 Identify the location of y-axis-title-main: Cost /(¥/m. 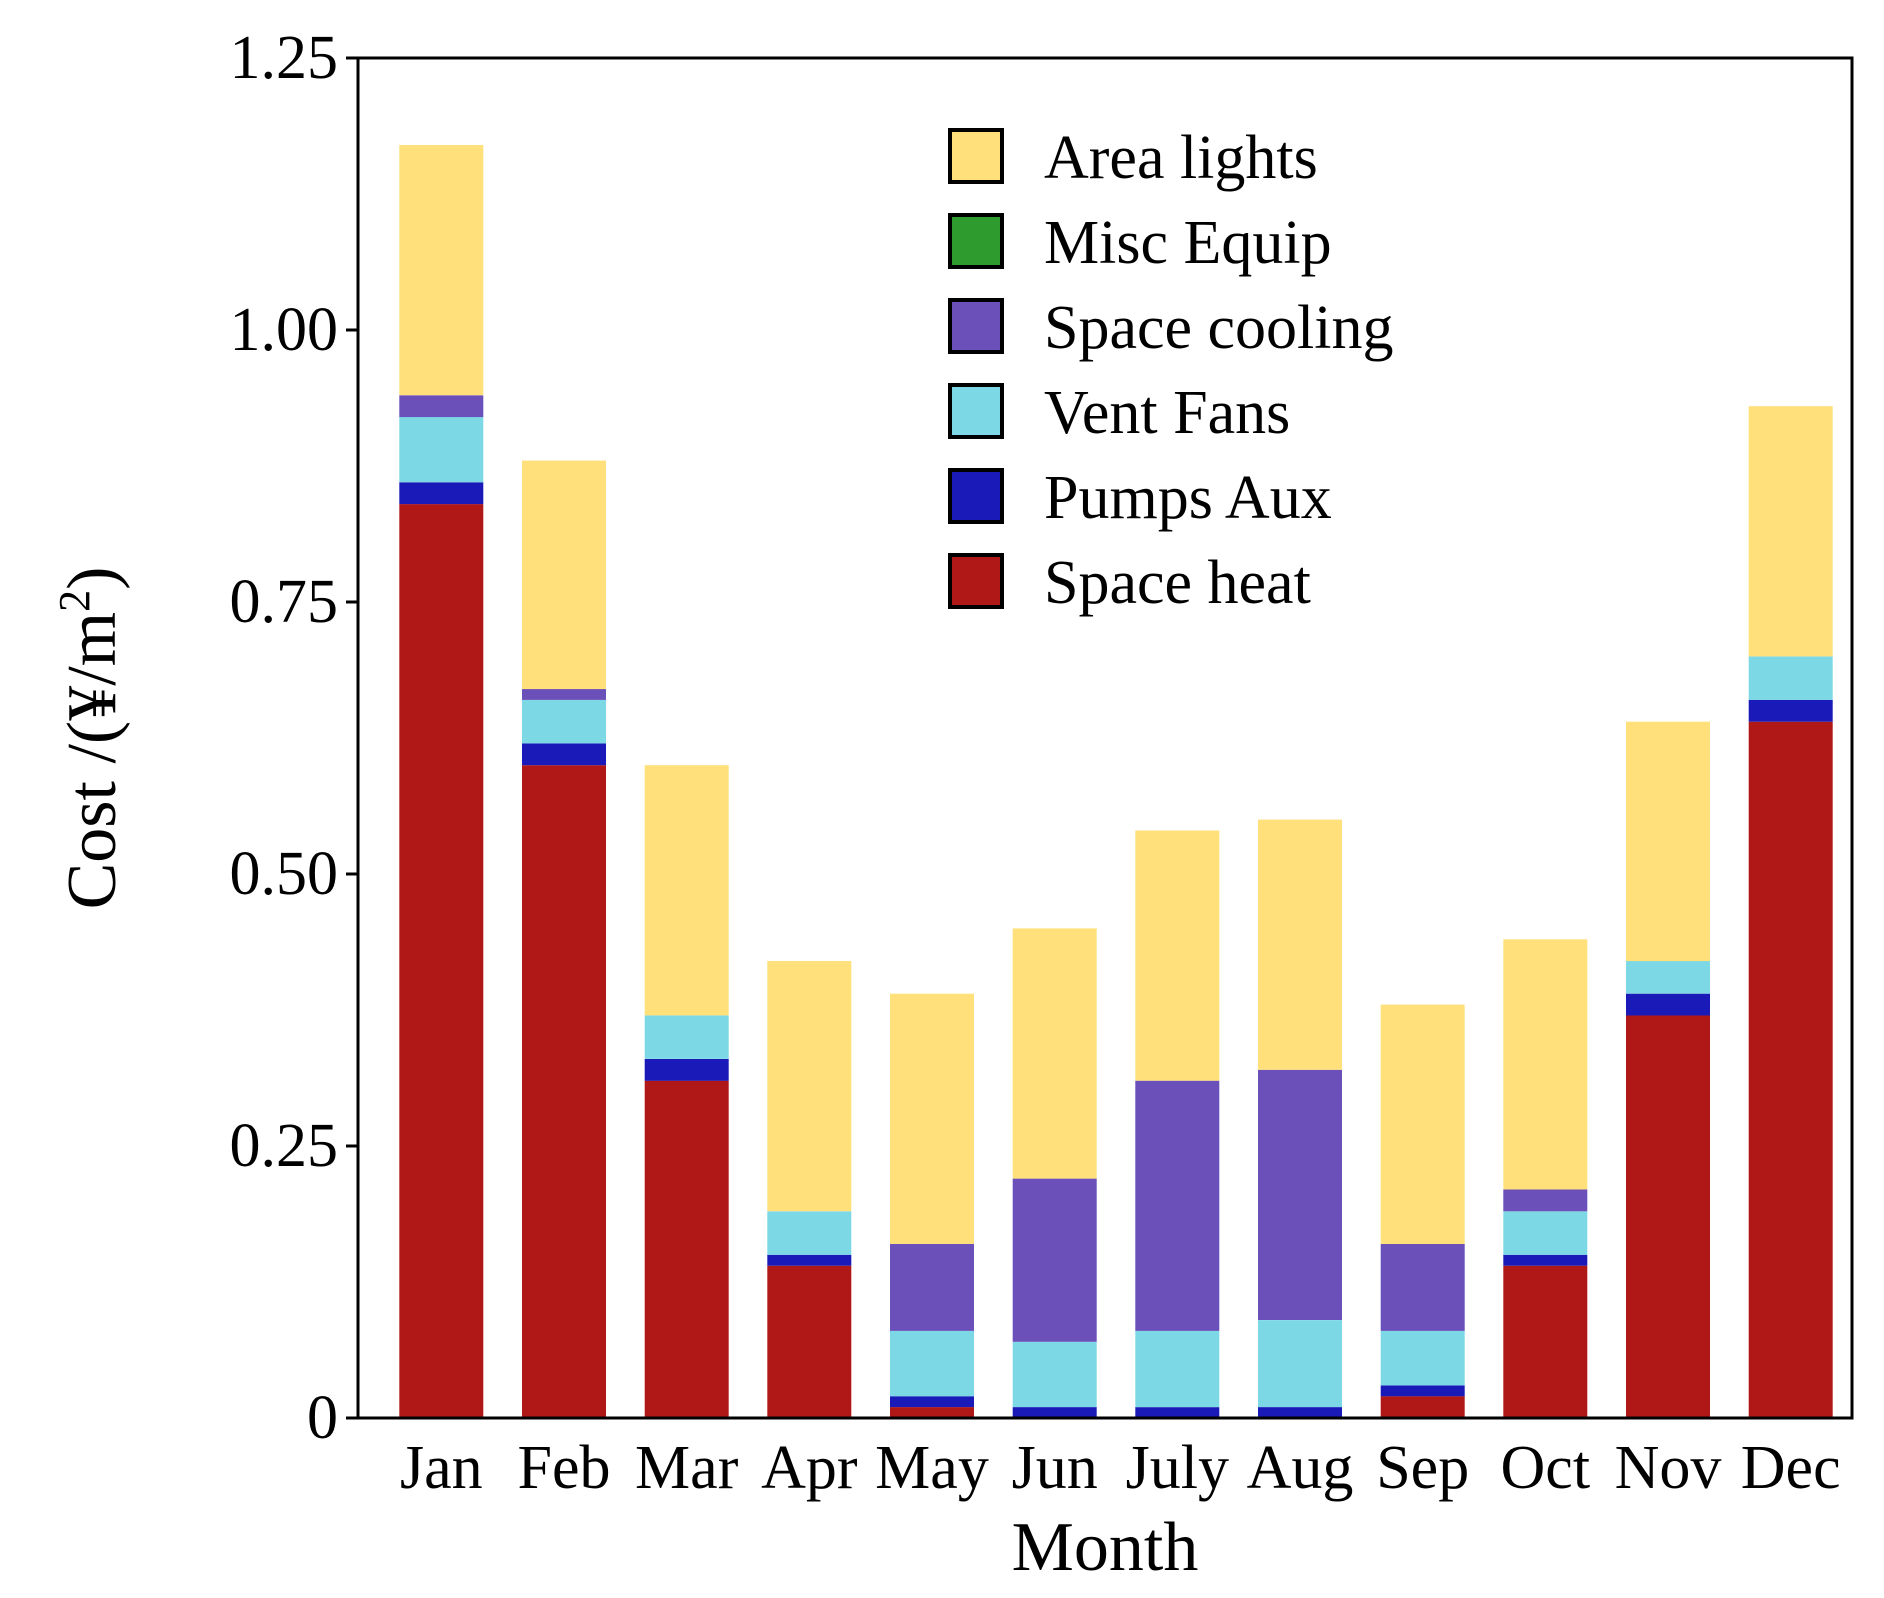
(92, 761).